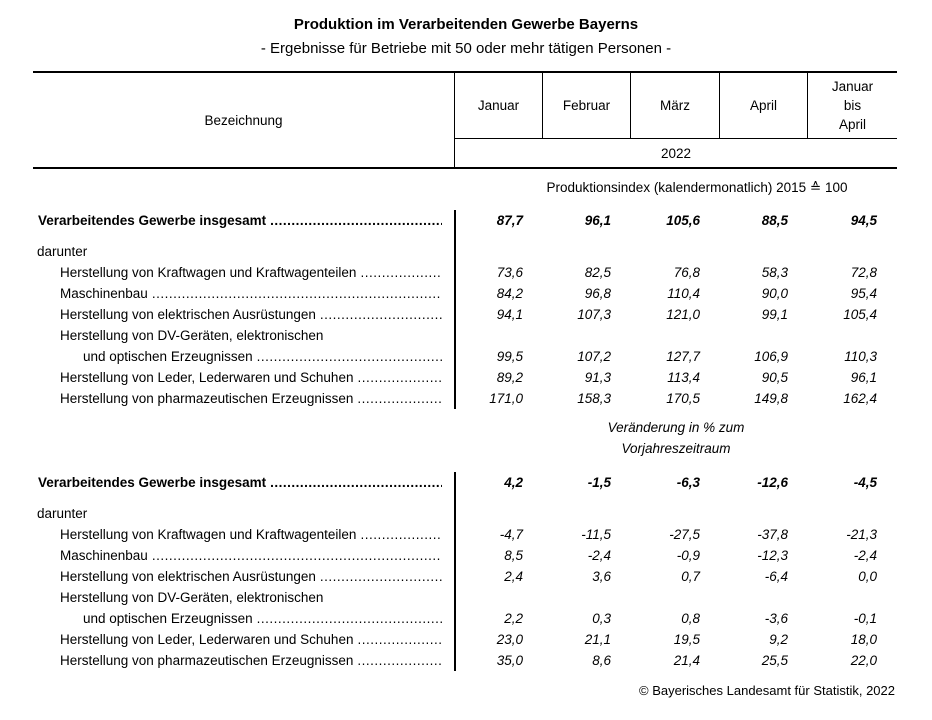 The height and width of the screenshot is (720, 932). I want to click on header-mid-rule, so click(676, 138).